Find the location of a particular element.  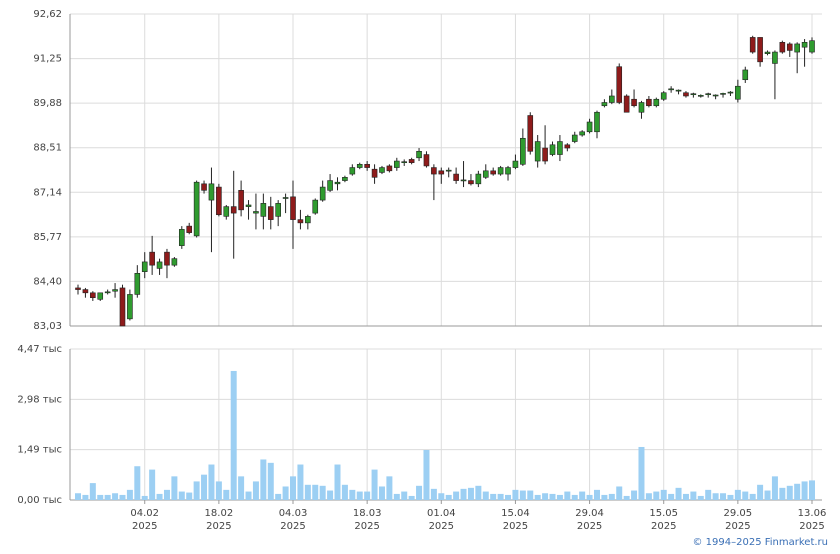

copyright: © 1994–2025 Finmarket.ru is located at coordinates (760, 542).